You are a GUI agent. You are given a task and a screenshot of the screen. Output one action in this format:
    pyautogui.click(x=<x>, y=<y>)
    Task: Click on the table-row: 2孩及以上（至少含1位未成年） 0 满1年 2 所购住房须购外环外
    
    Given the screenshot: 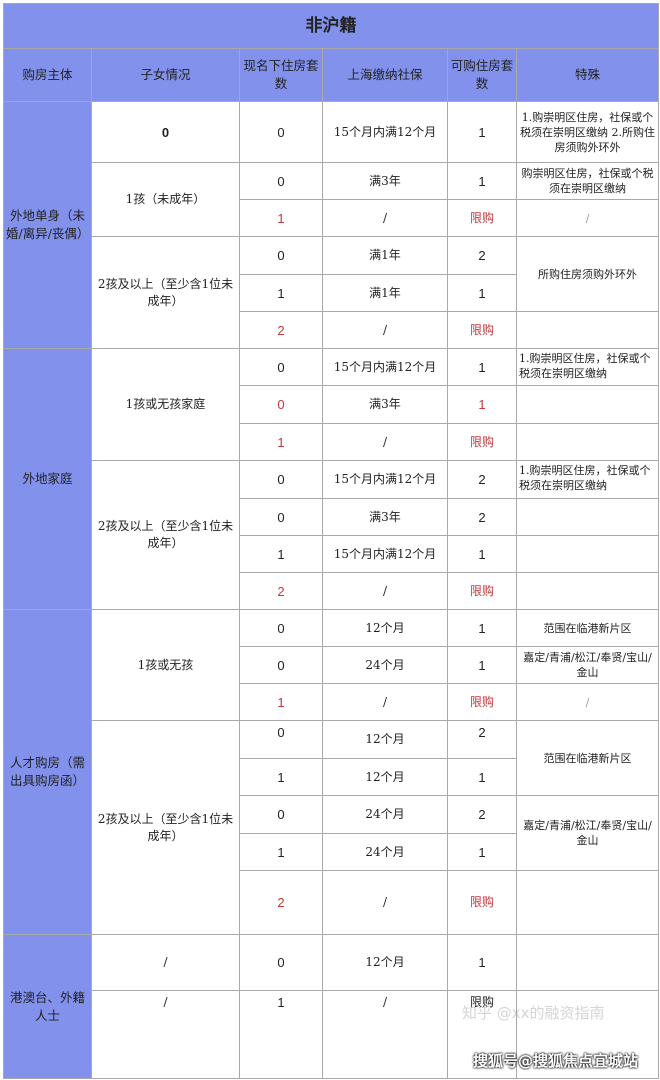 What is the action you would take?
    pyautogui.click(x=332, y=292)
    